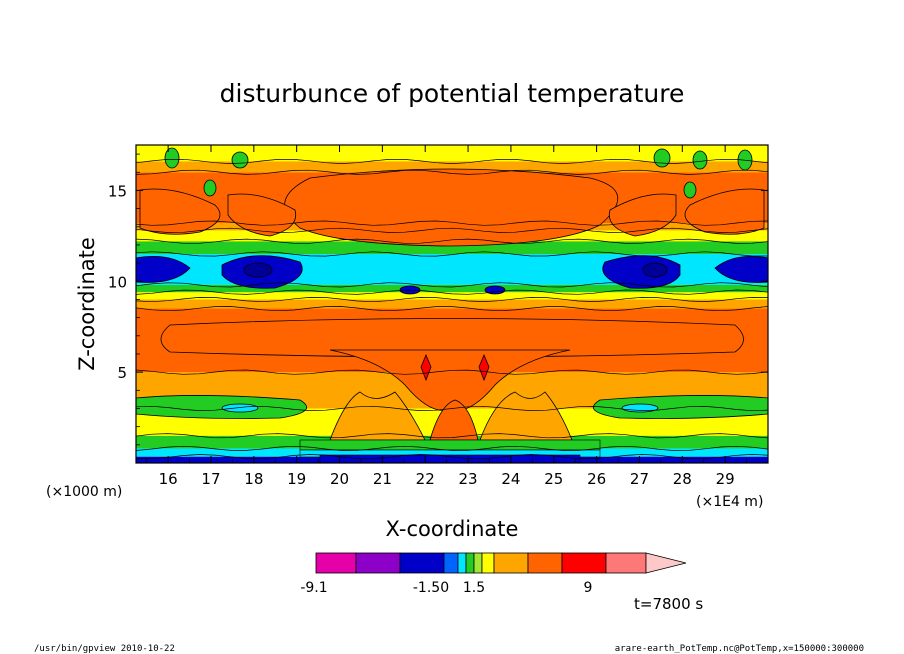 This screenshot has height=654, width=904. What do you see at coordinates (655, 270) in the screenshot?
I see `contour-blue-right-core` at bounding box center [655, 270].